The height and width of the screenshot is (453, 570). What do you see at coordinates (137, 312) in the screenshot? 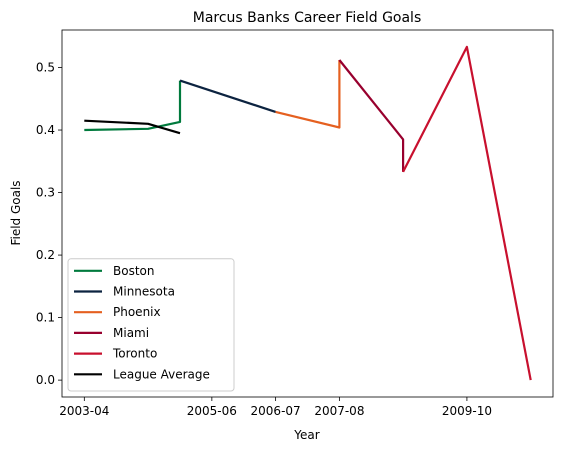
I see `legend-label: Phoenix` at bounding box center [137, 312].